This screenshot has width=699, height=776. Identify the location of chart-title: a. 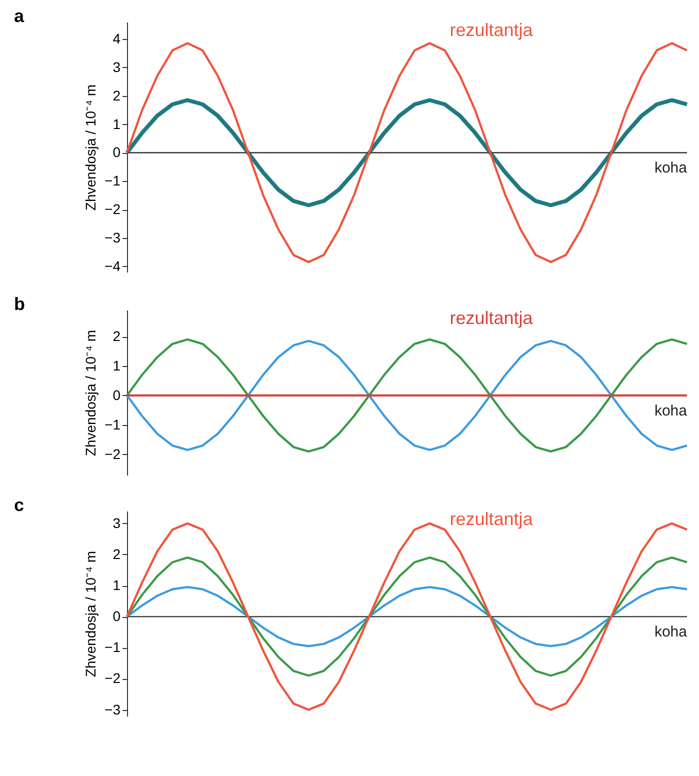
(20, 16).